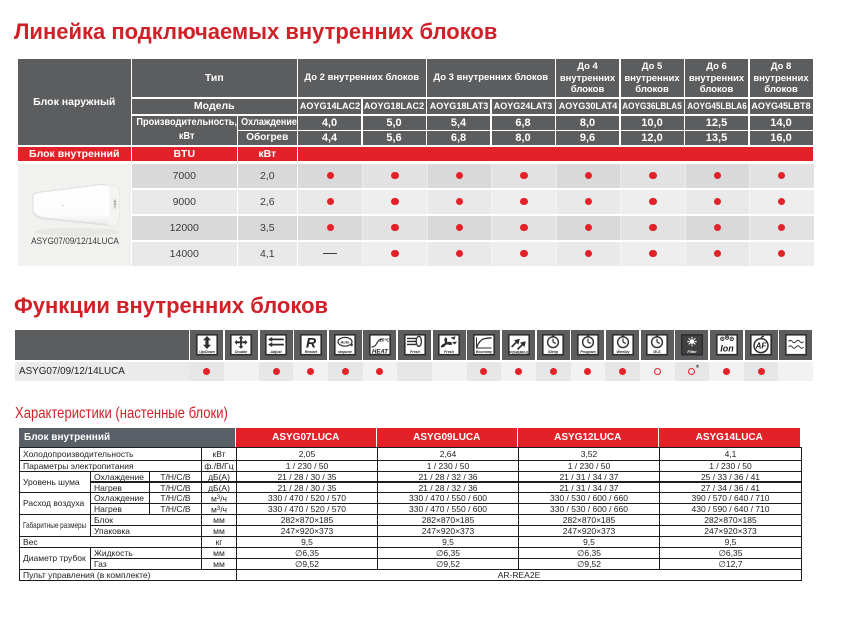 The height and width of the screenshot is (636, 851). I want to click on svg-text: Ion, so click(727, 349).